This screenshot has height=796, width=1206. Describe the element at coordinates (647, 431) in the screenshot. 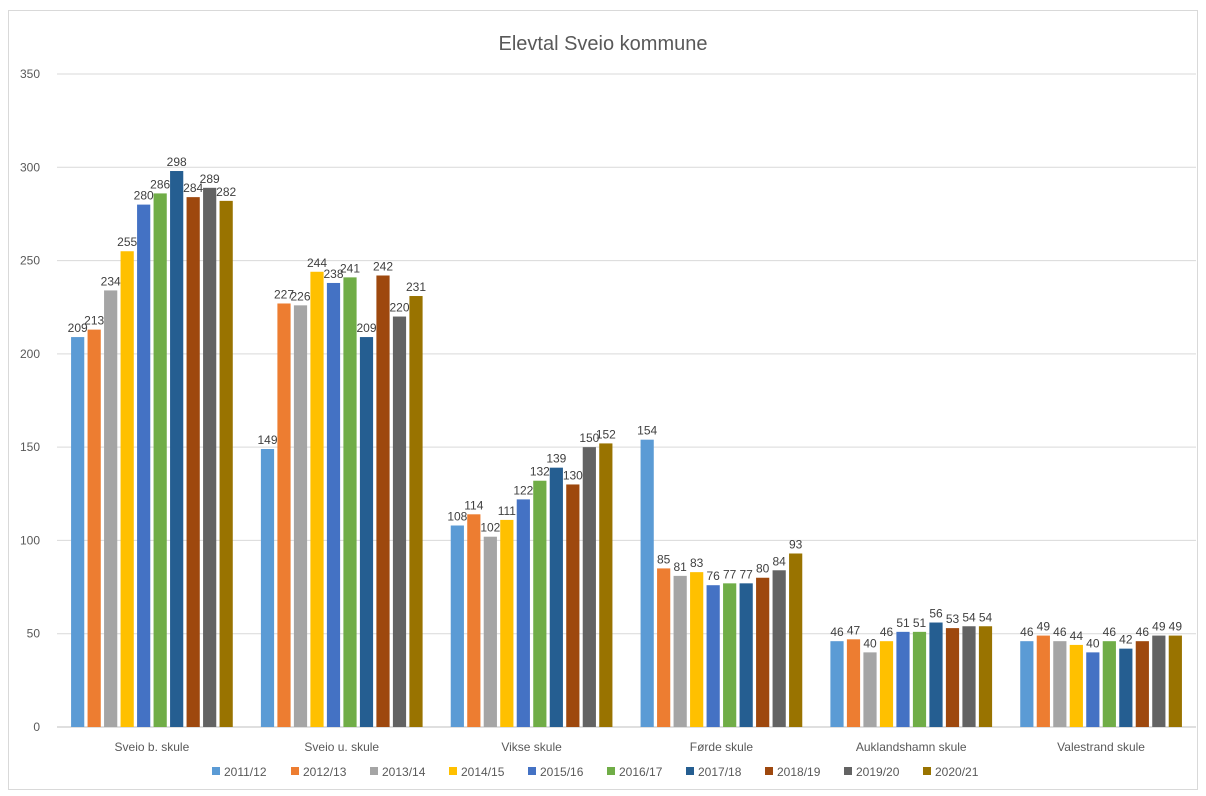

I see `data-label: 154` at that location.